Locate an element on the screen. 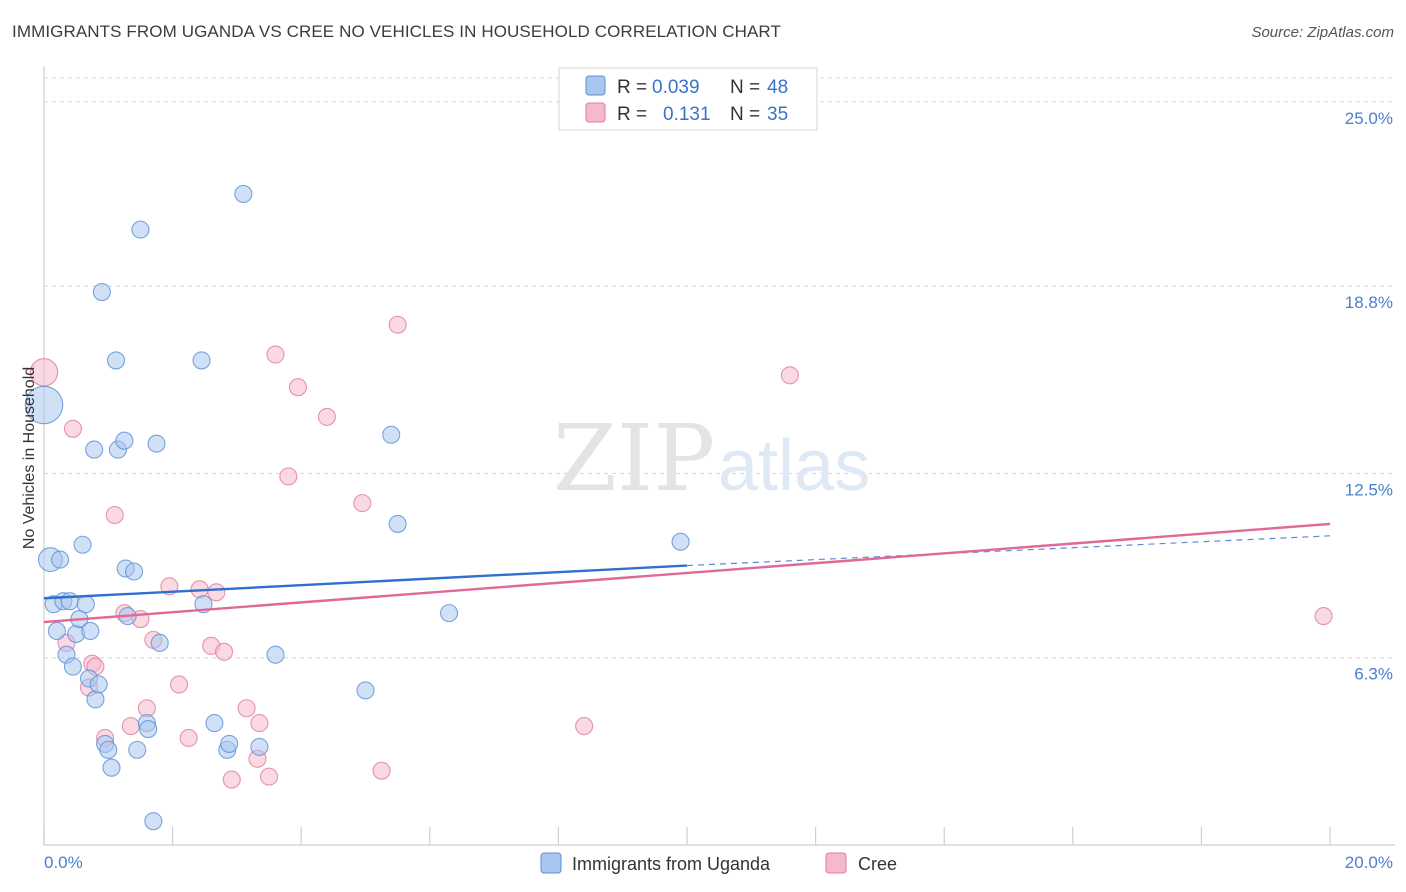 The image size is (1406, 892). series-legend-label-uganda: Immigrants from Uganda is located at coordinates (671, 864).